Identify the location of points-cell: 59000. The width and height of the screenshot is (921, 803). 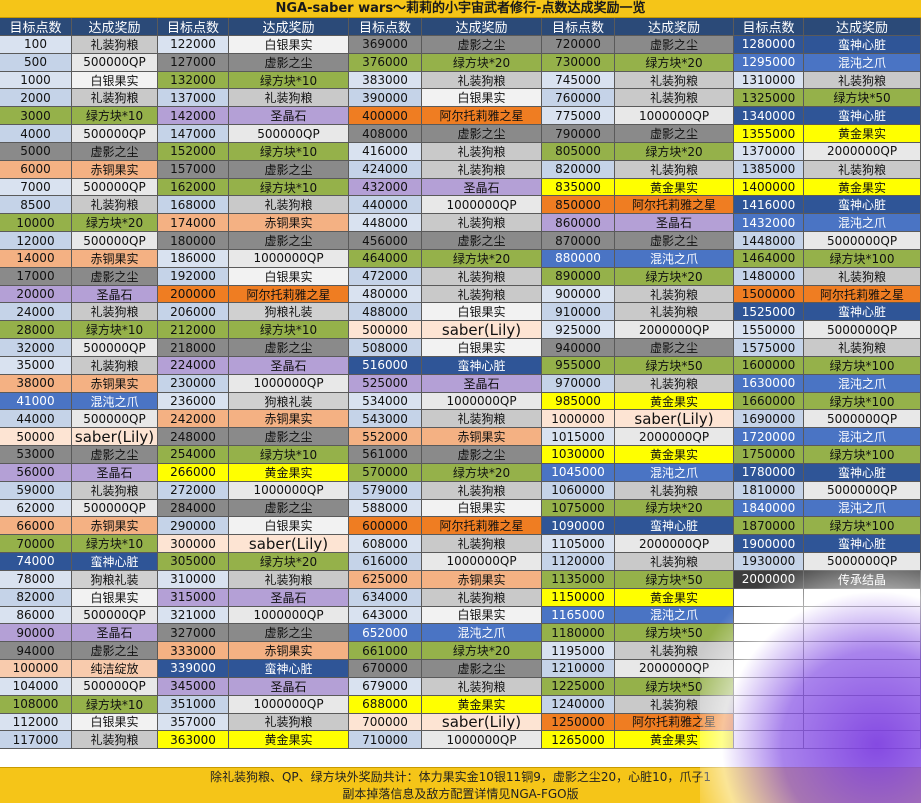
(36, 490).